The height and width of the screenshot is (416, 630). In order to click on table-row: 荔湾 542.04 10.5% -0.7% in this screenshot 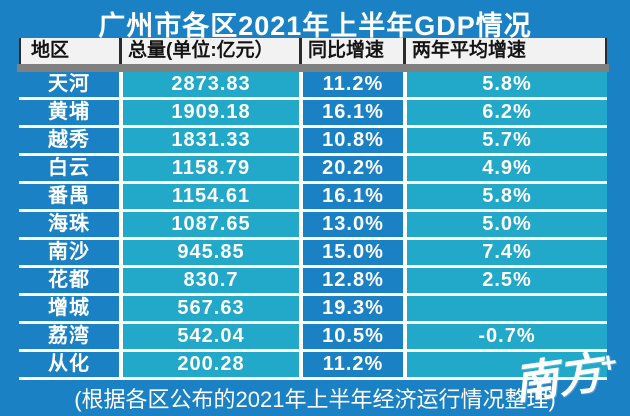, I will do `click(313, 338)`.